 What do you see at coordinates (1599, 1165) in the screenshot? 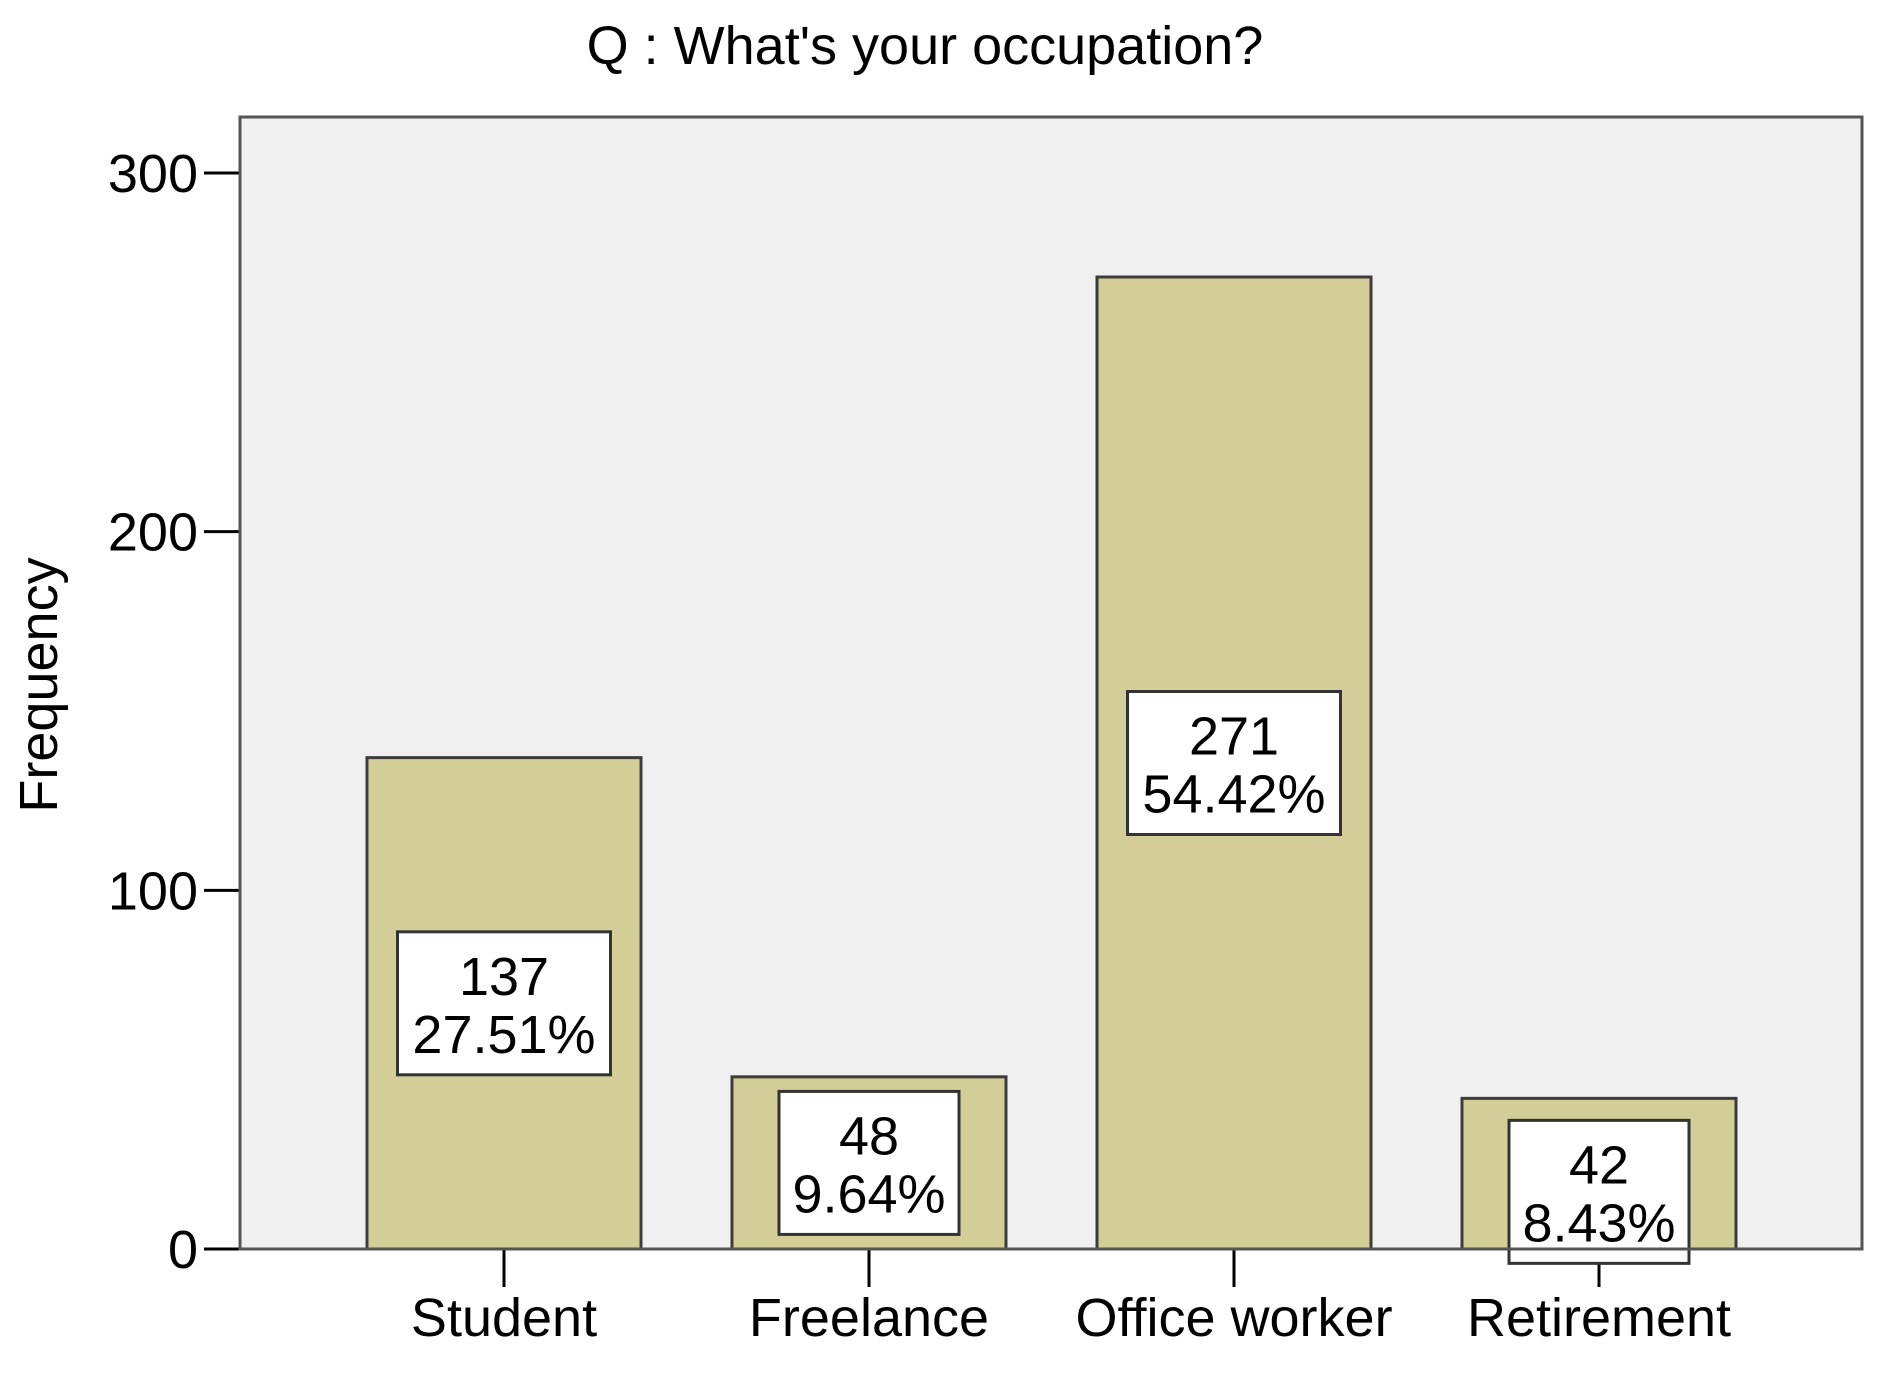
I see `data-label-count: 42` at bounding box center [1599, 1165].